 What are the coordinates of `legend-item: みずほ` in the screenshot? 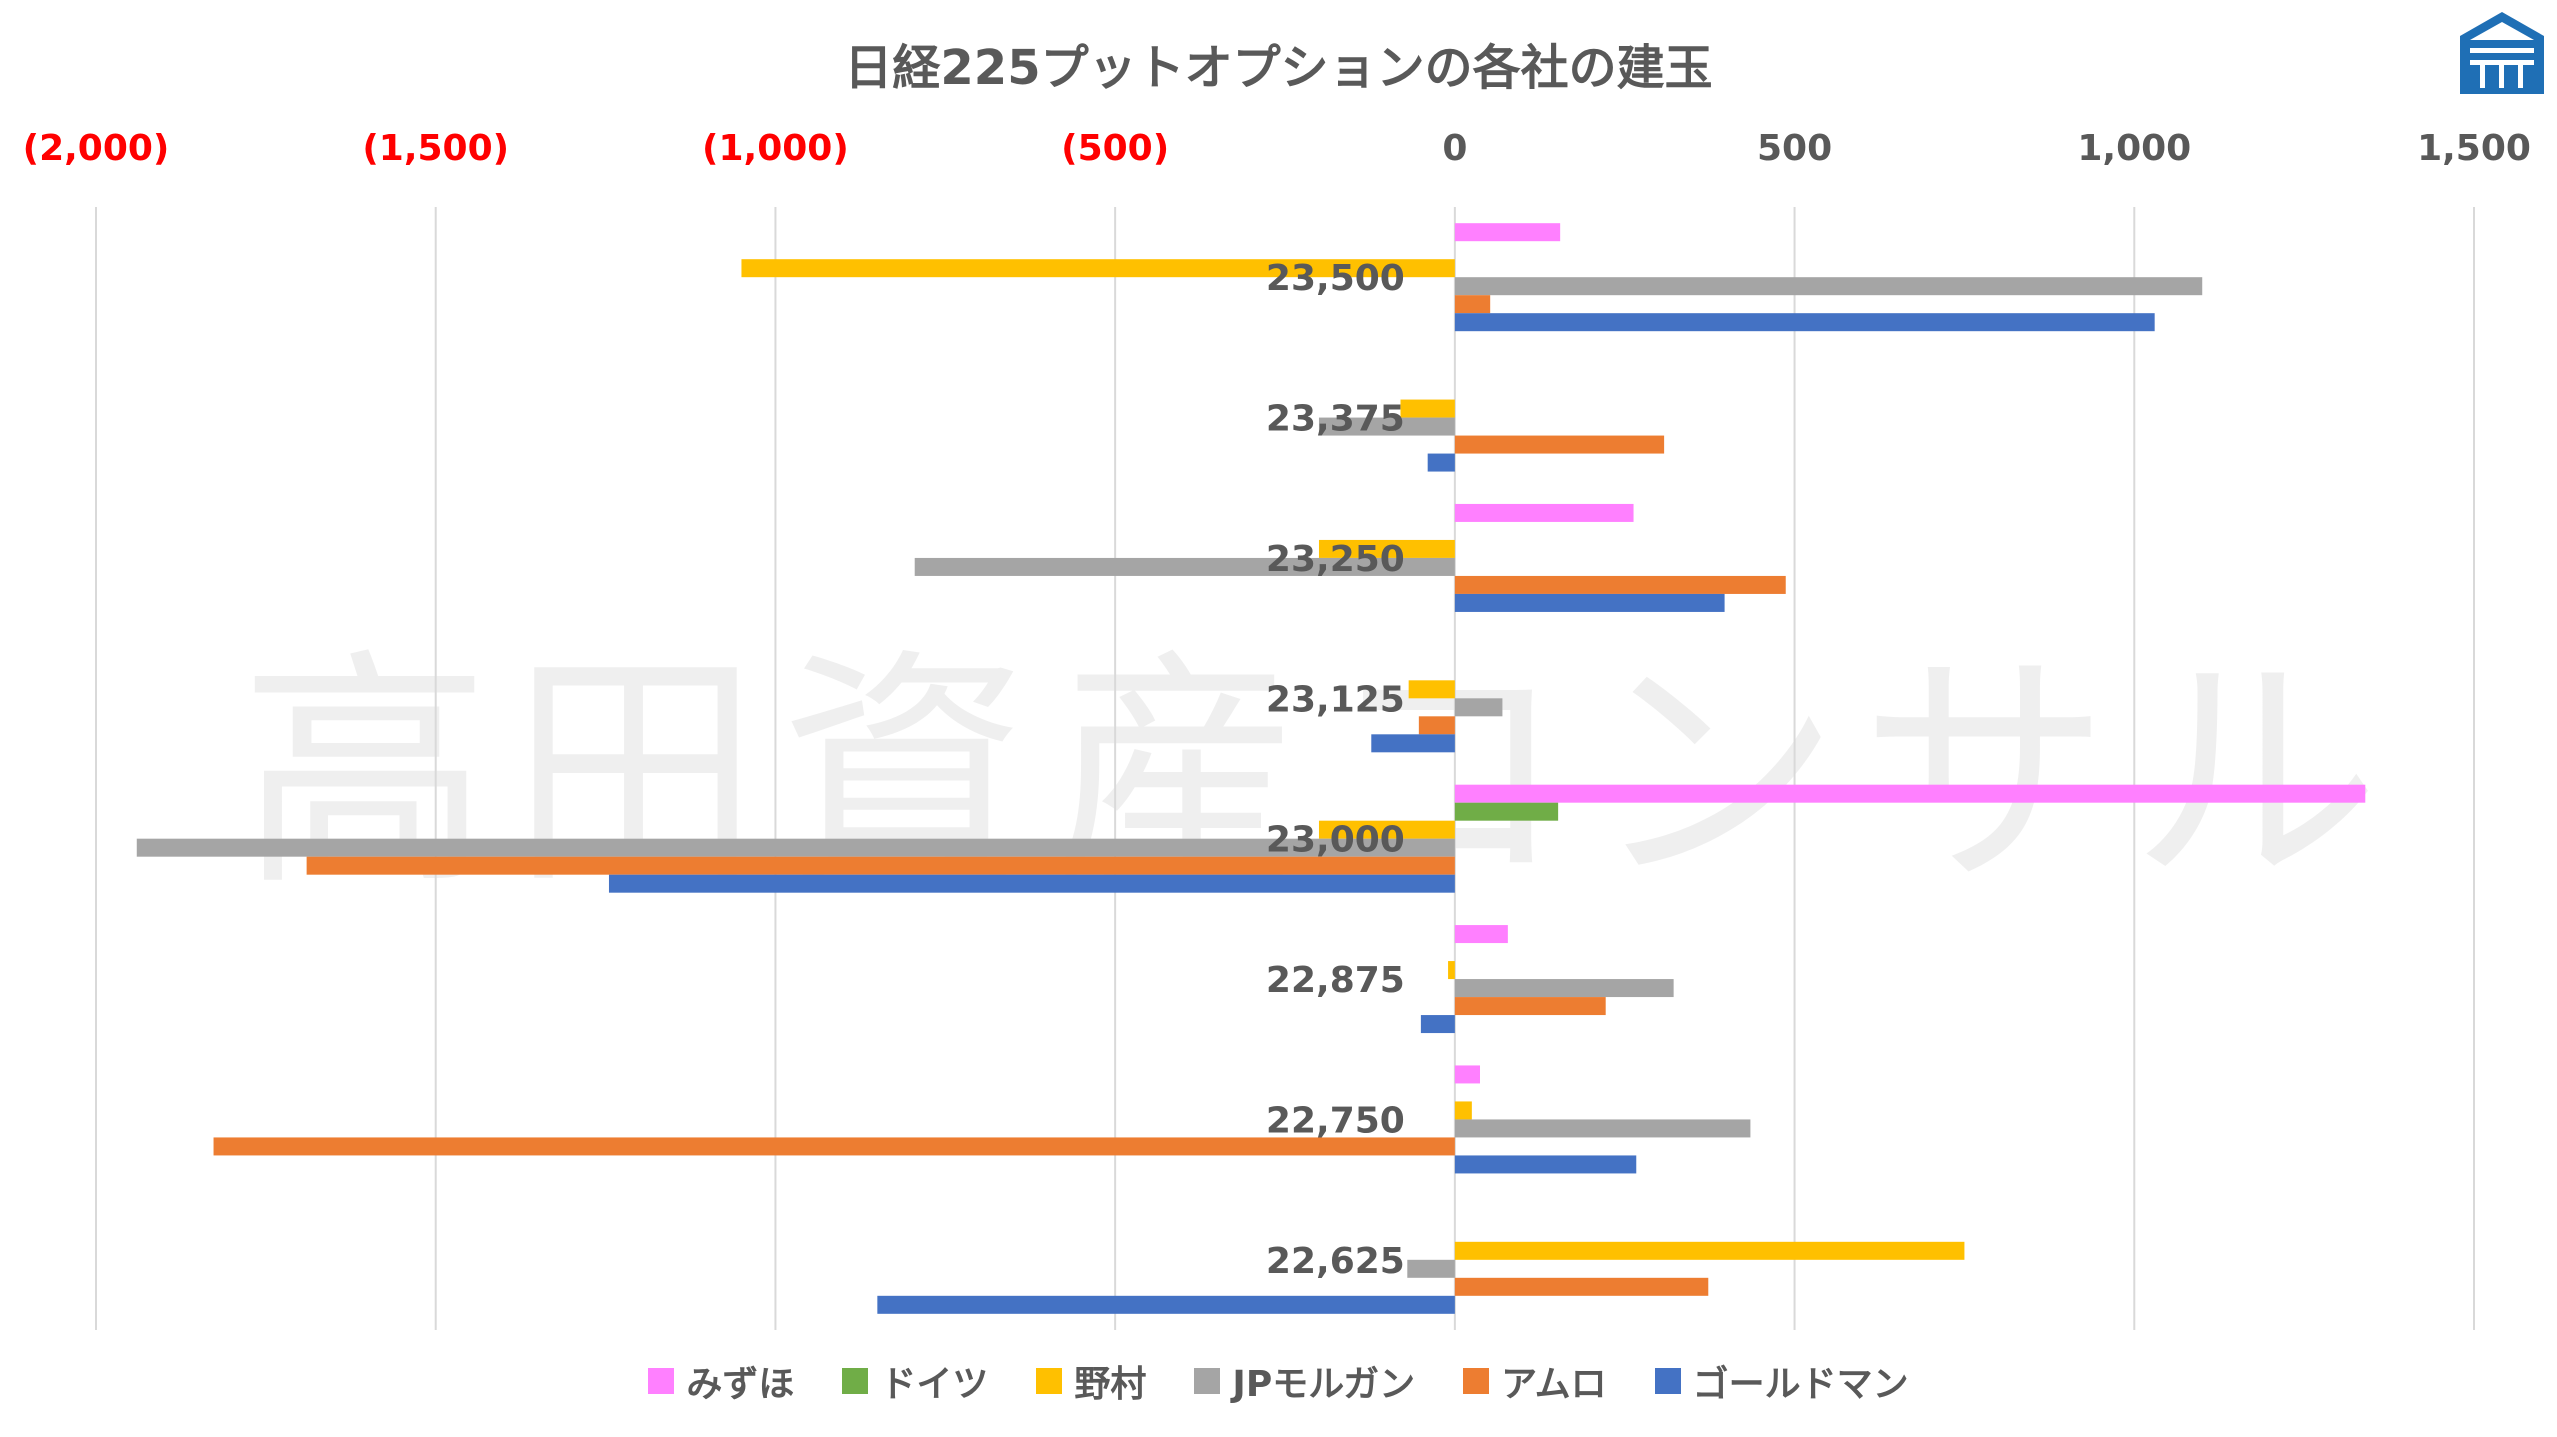 It's located at (721, 1381).